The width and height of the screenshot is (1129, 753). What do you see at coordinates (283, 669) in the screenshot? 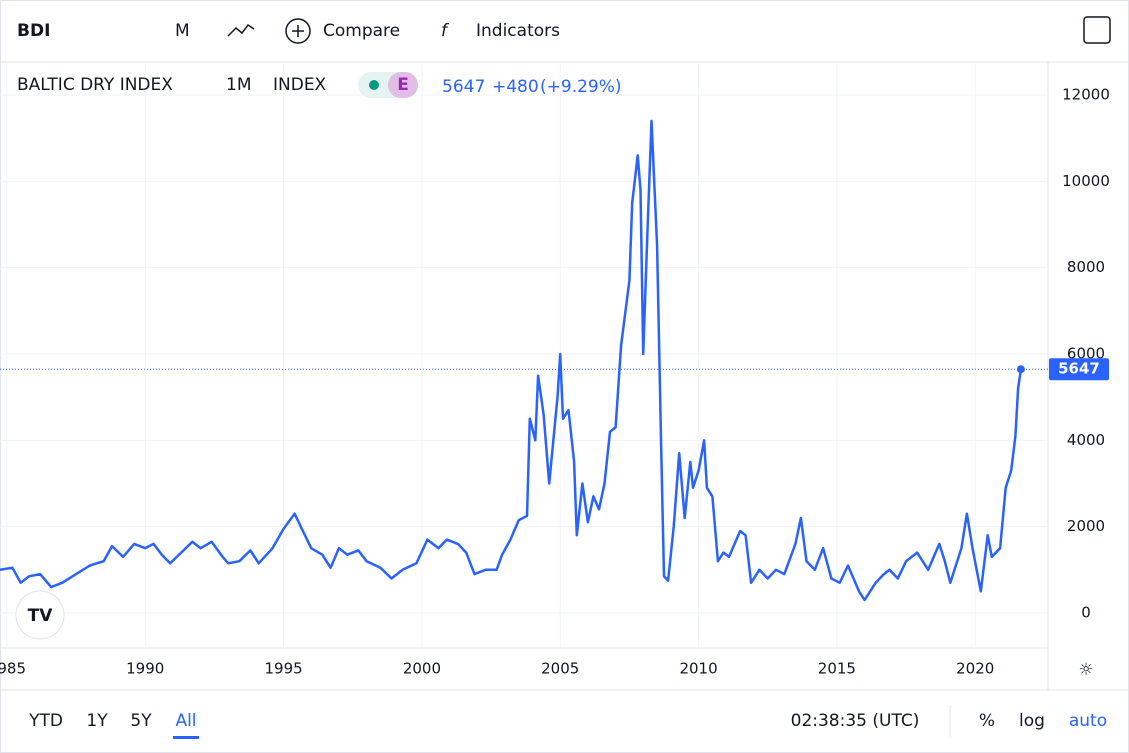
I see `x-tick-label: 1995` at bounding box center [283, 669].